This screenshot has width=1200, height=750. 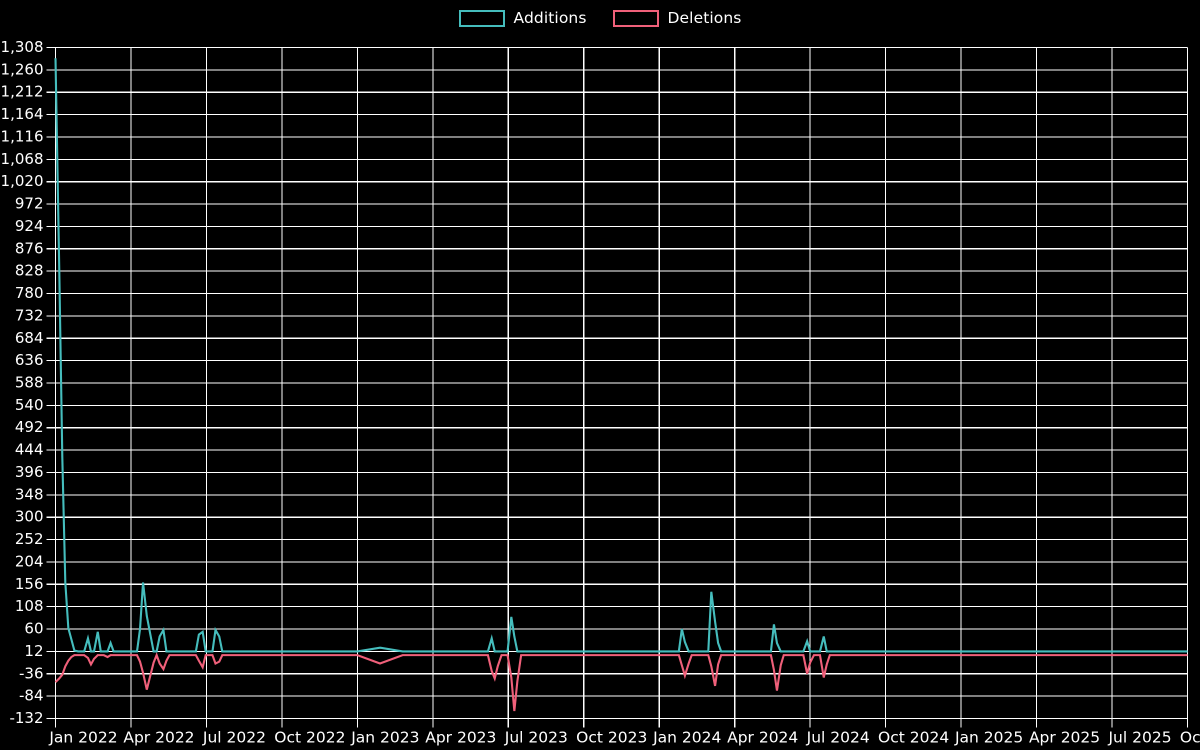 What do you see at coordinates (1139, 738) in the screenshot?
I see `x-tick-label: Jul 2025` at bounding box center [1139, 738].